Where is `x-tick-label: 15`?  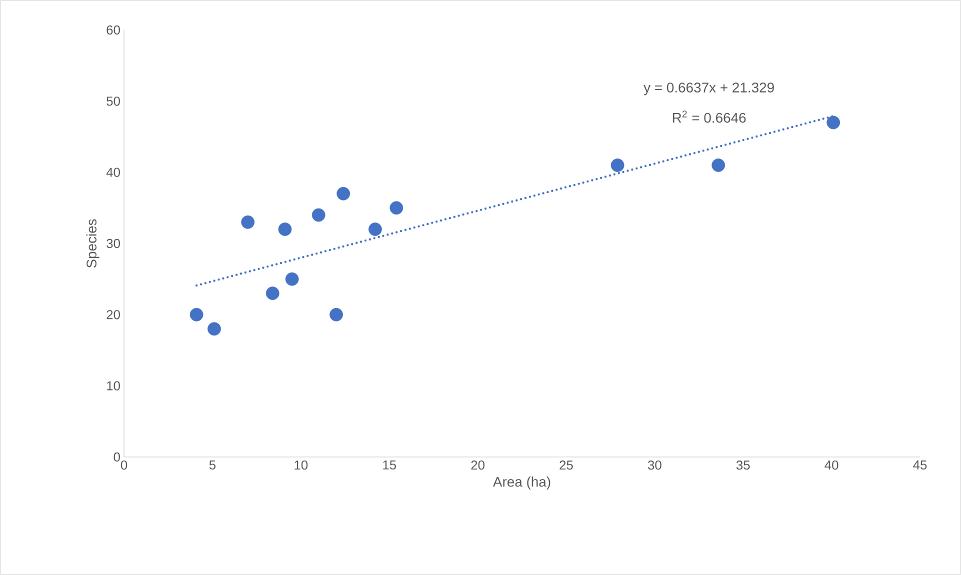
x-tick-label: 15 is located at coordinates (389, 465).